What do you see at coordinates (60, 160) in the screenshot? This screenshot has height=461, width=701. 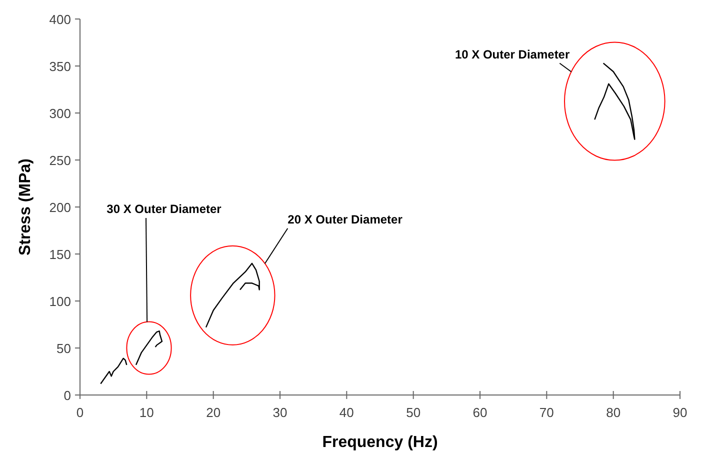 I see `y-tick-label: 250` at bounding box center [60, 160].